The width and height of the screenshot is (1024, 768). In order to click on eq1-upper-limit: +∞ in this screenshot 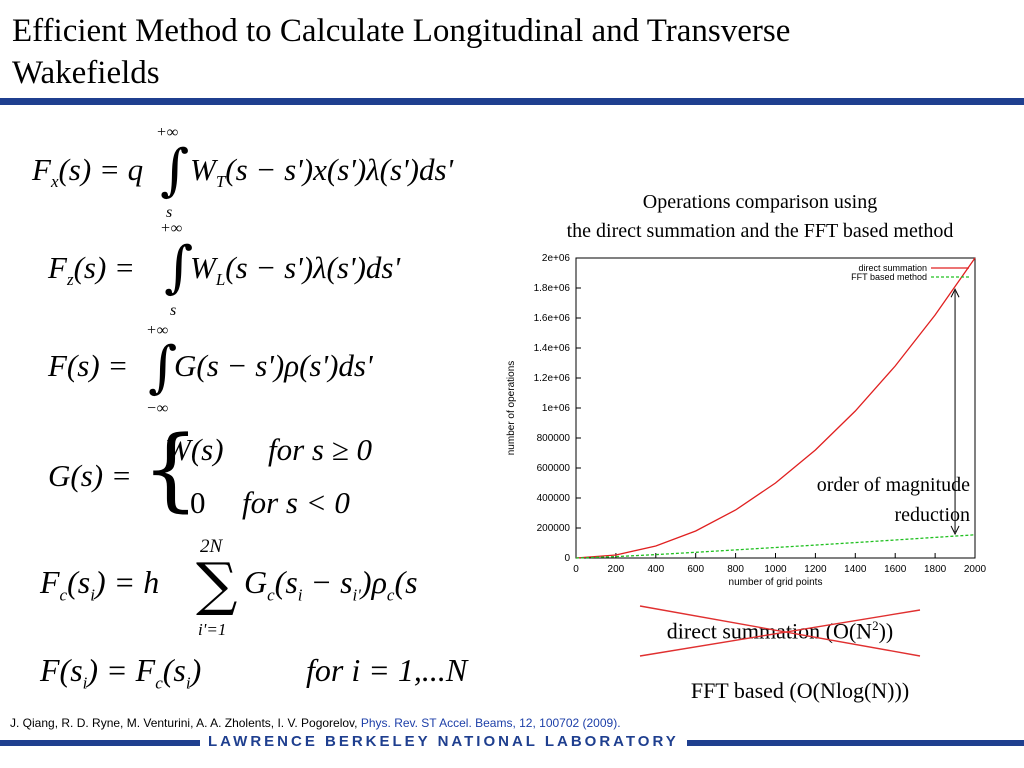, I will do `click(167, 132)`.